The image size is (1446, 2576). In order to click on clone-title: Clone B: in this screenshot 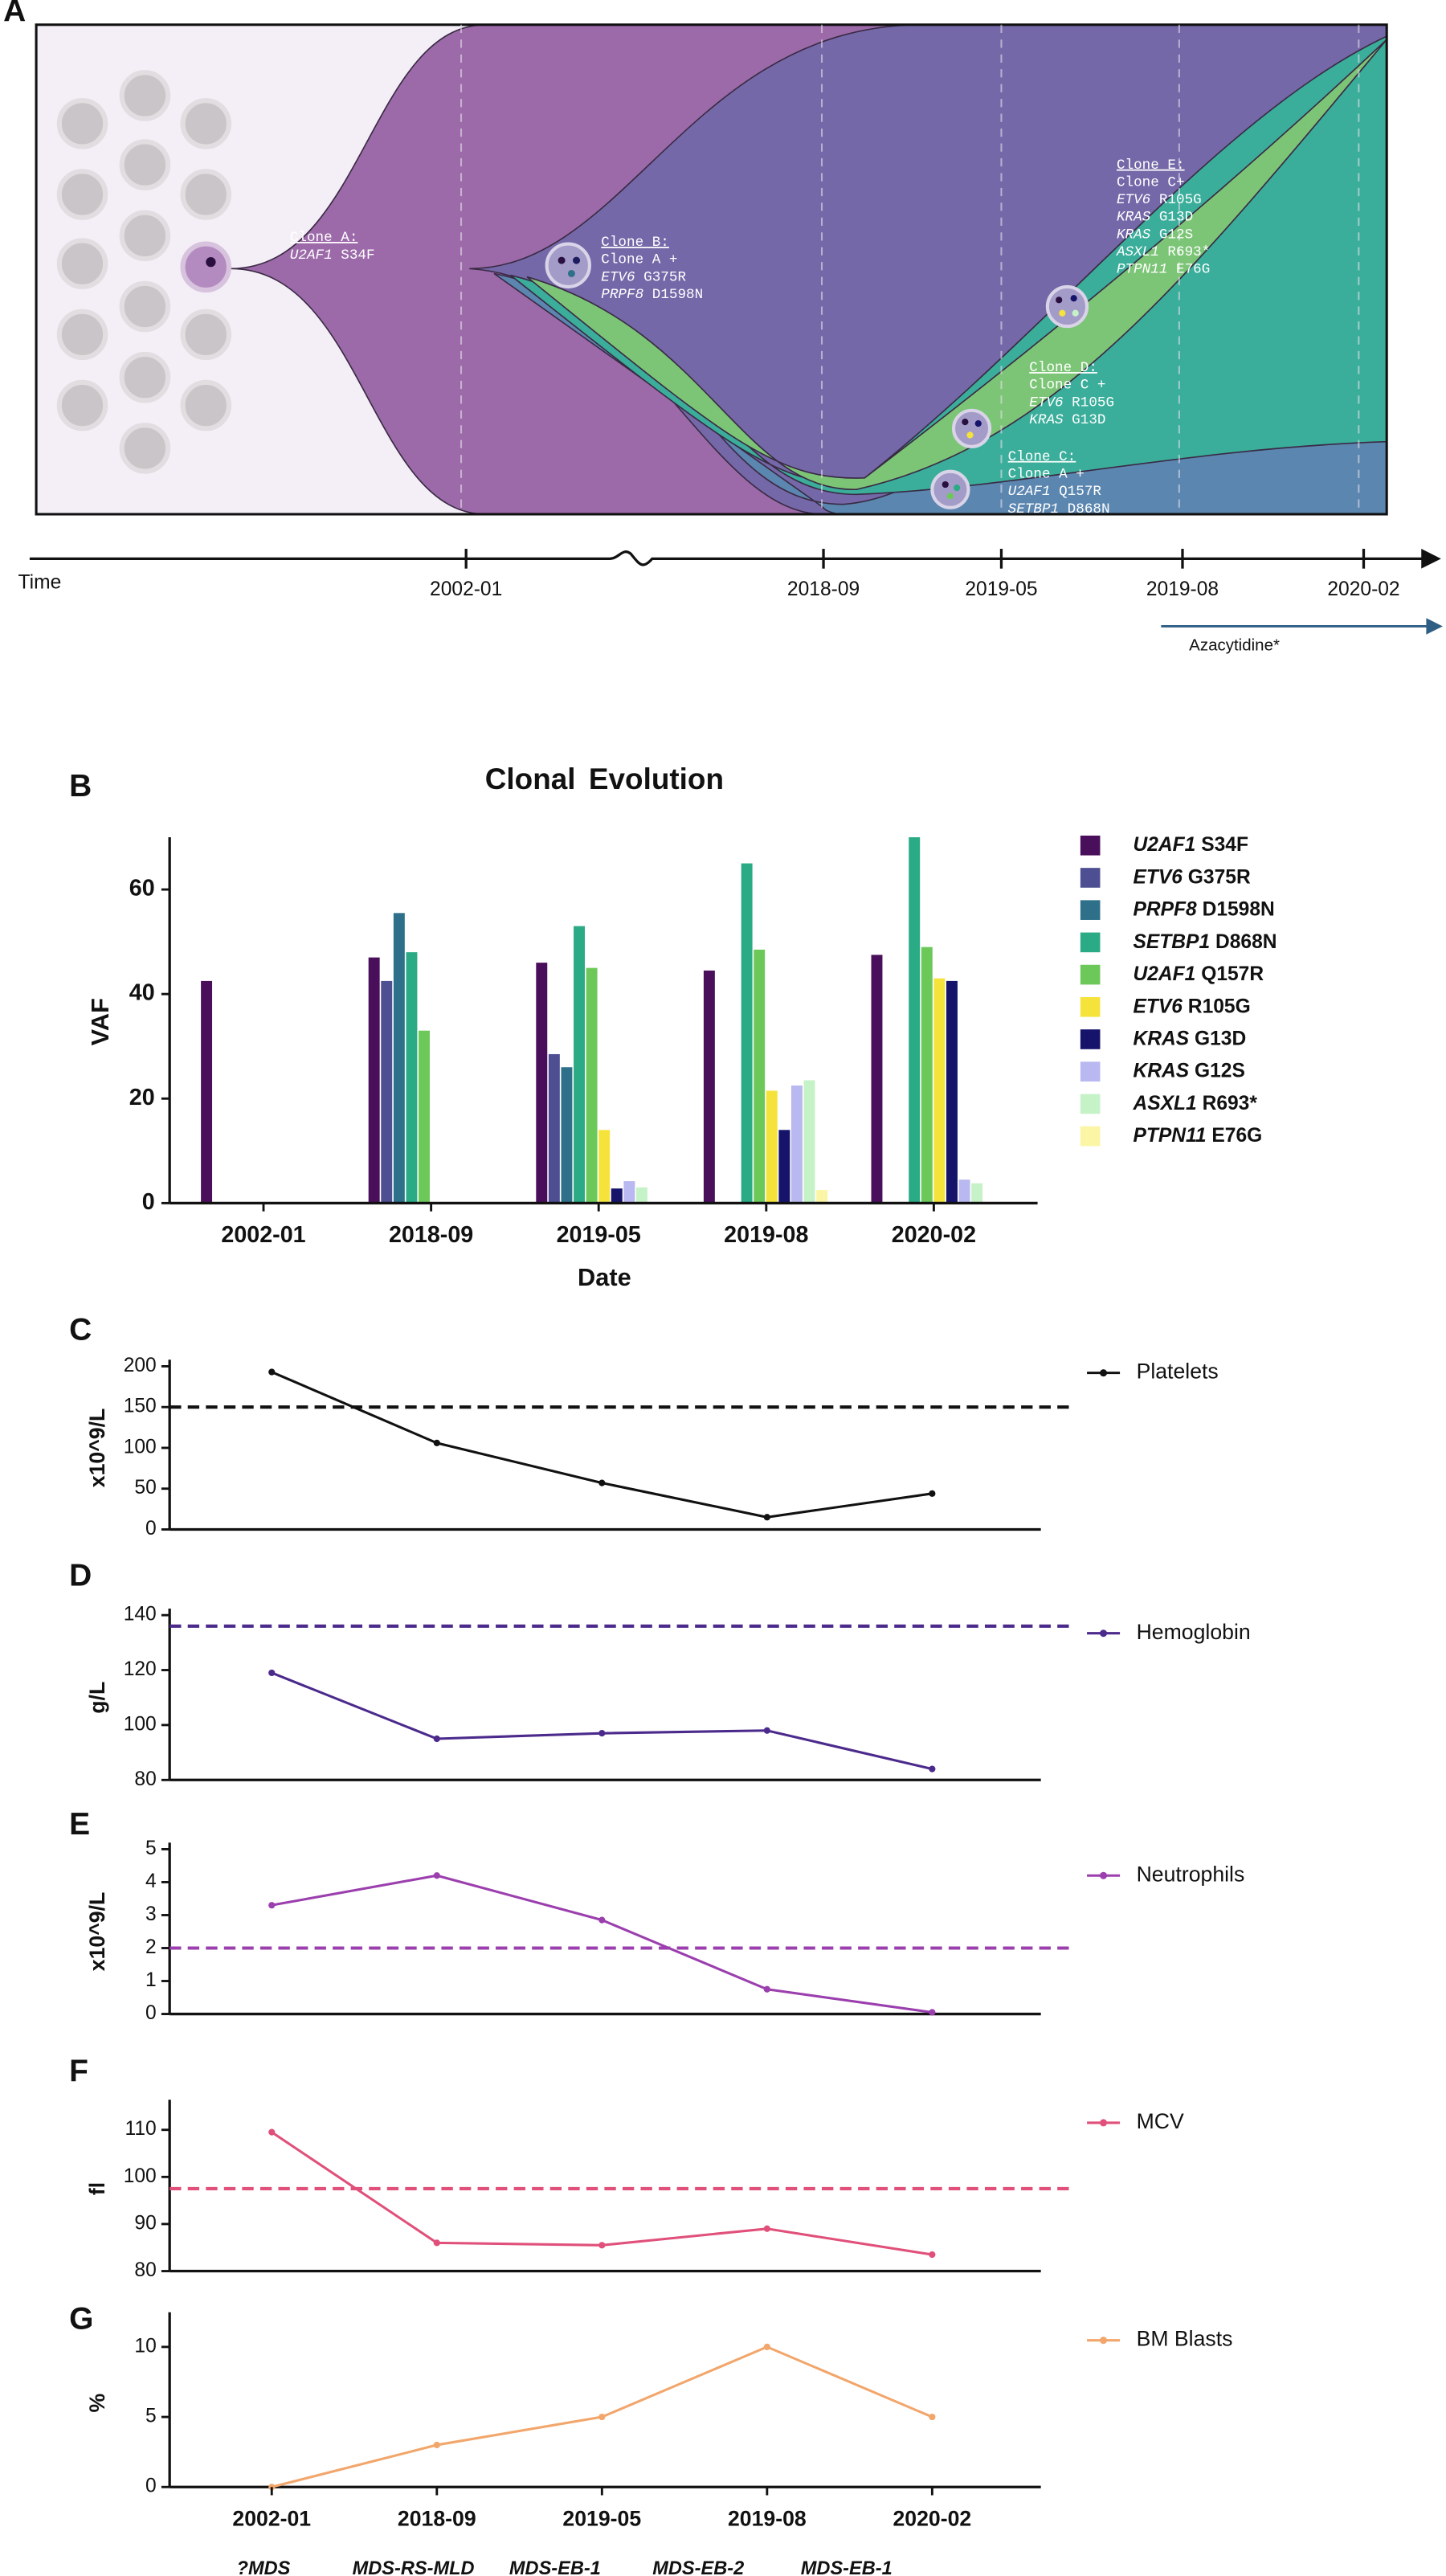, I will do `click(635, 243)`.